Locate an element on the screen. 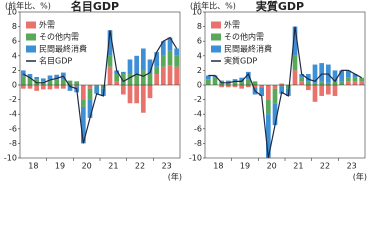  y-tick-label: 2 is located at coordinates (14, 70).